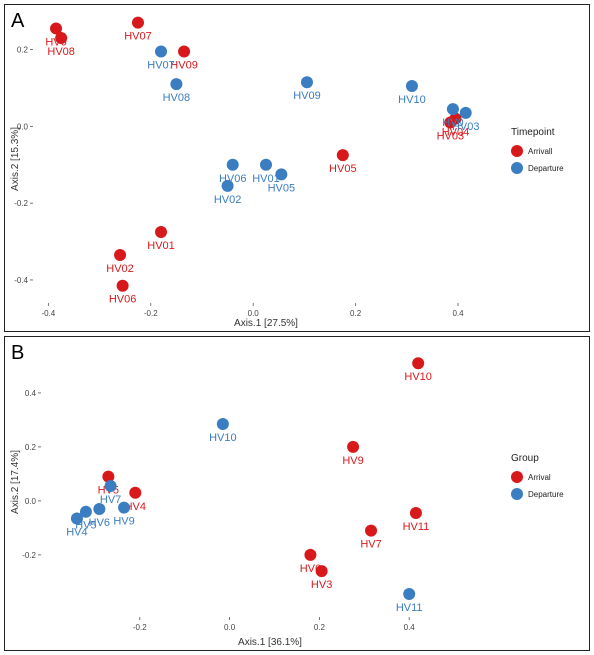  Describe the element at coordinates (18, 21) in the screenshot. I see `panel-letter: A` at that location.